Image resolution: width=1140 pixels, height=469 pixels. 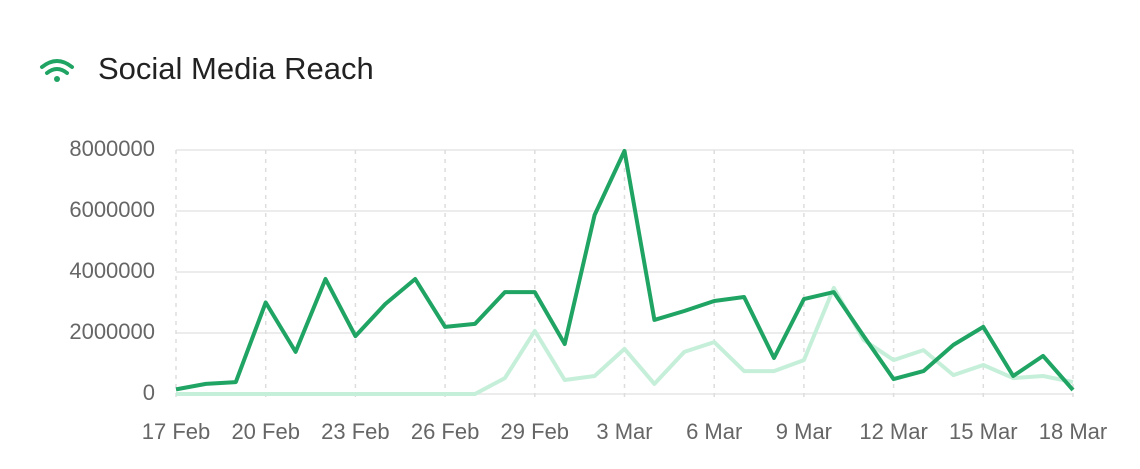 What do you see at coordinates (355, 431) in the screenshot?
I see `x-tick-label: 23 Feb` at bounding box center [355, 431].